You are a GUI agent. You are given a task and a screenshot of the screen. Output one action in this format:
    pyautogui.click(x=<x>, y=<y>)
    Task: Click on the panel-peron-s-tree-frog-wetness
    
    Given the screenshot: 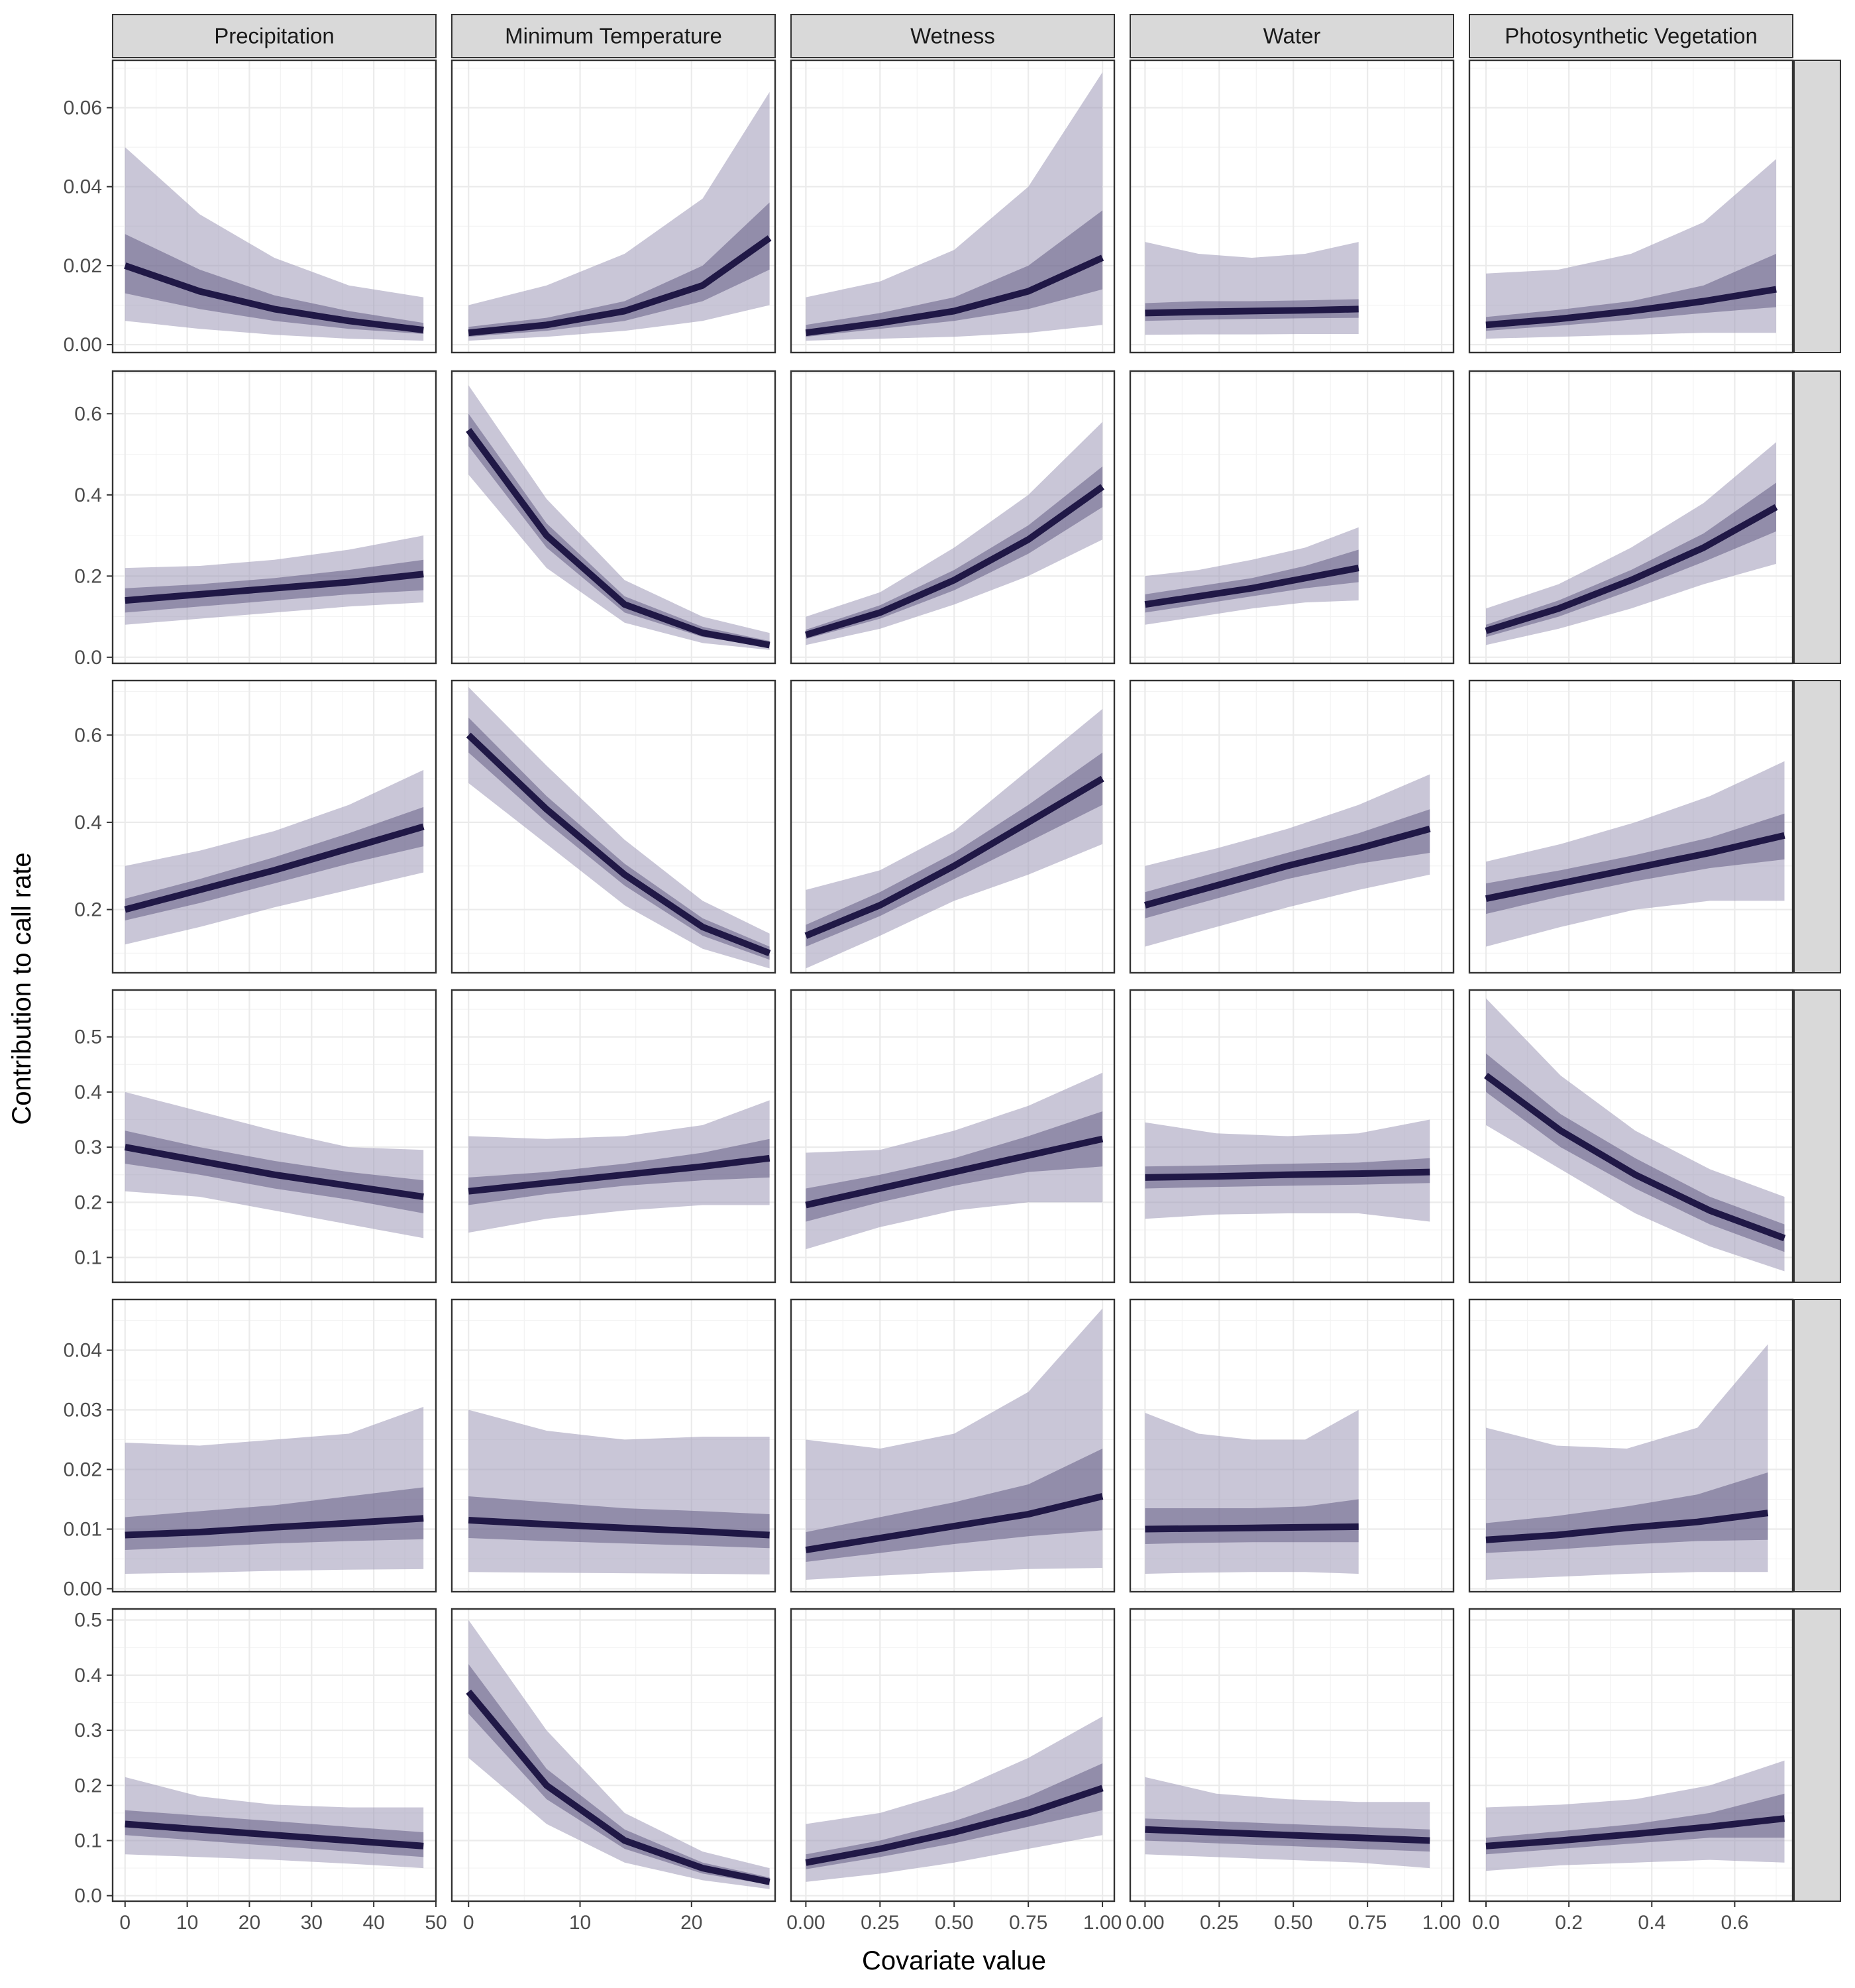 What is the action you would take?
    pyautogui.click(x=953, y=1136)
    